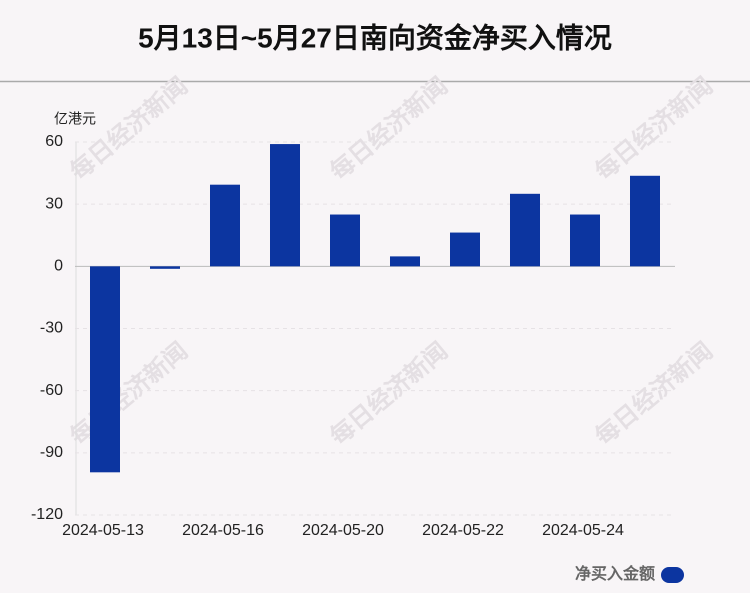 The width and height of the screenshot is (750, 593). Describe the element at coordinates (75, 119) in the screenshot. I see `y-axis-unit: 亿港元` at that location.